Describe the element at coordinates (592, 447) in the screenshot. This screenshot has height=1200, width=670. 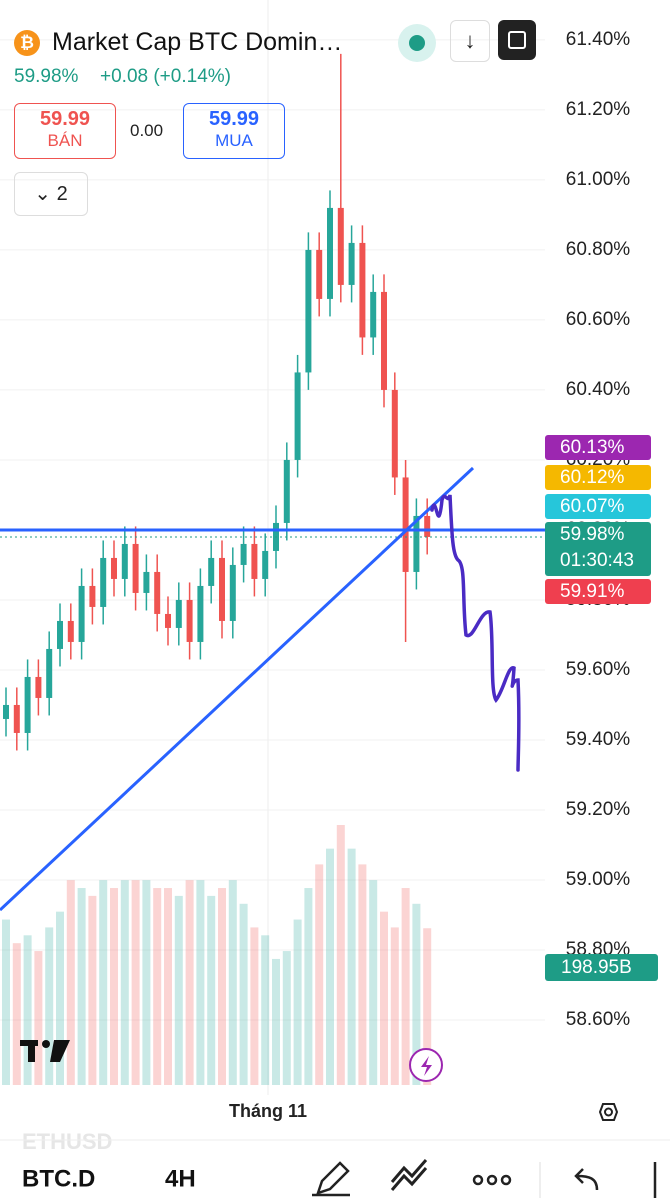
I see `badge-label: 60.13%` at that location.